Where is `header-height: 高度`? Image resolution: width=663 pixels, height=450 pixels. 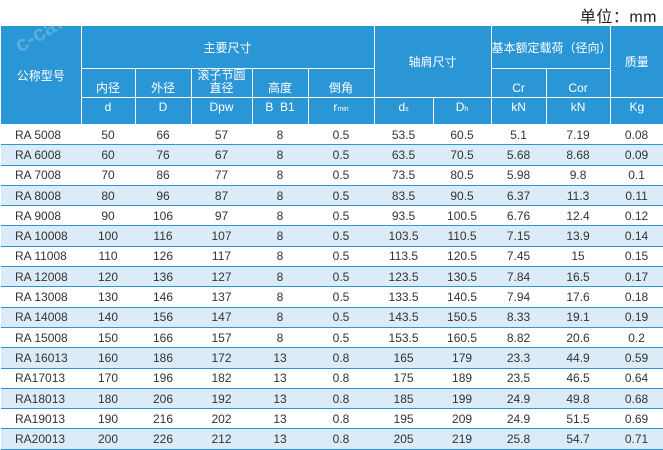
header-height: 高度 is located at coordinates (280, 83).